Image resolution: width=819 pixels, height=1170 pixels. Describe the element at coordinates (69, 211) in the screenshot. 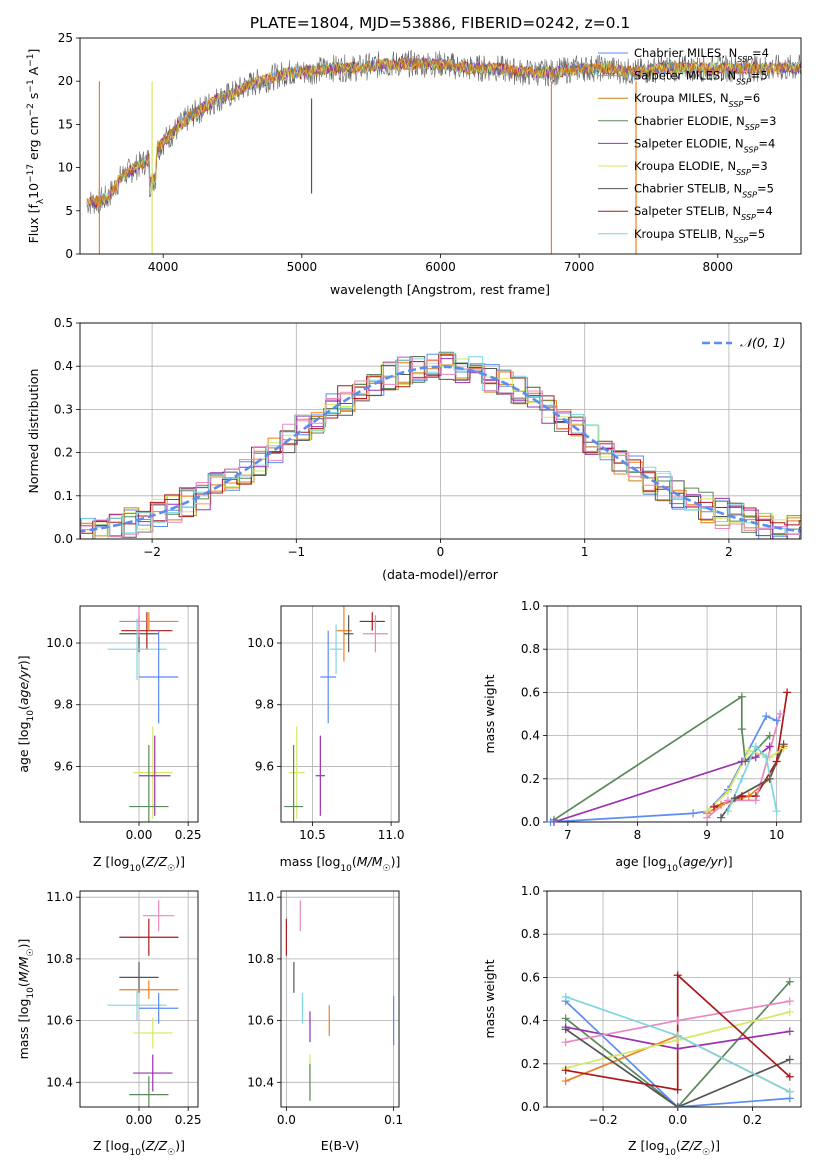

I see `y-tick-label: 5` at that location.